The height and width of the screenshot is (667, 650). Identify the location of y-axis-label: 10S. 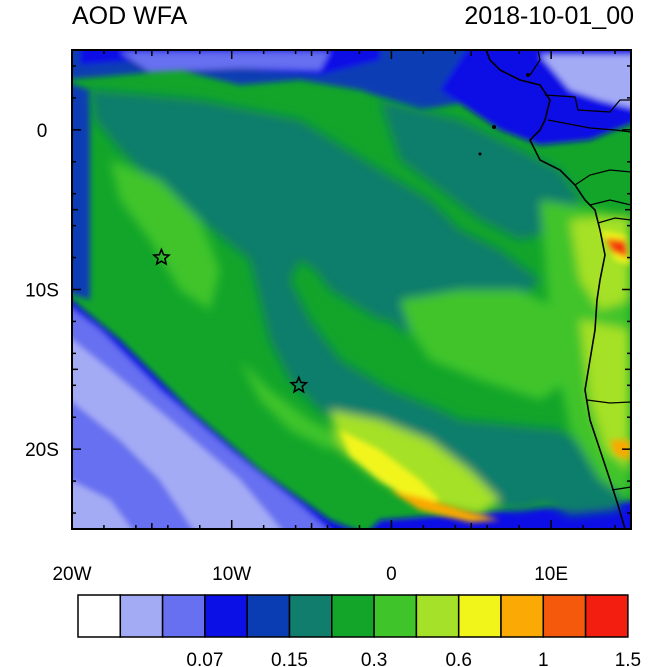
(42, 291).